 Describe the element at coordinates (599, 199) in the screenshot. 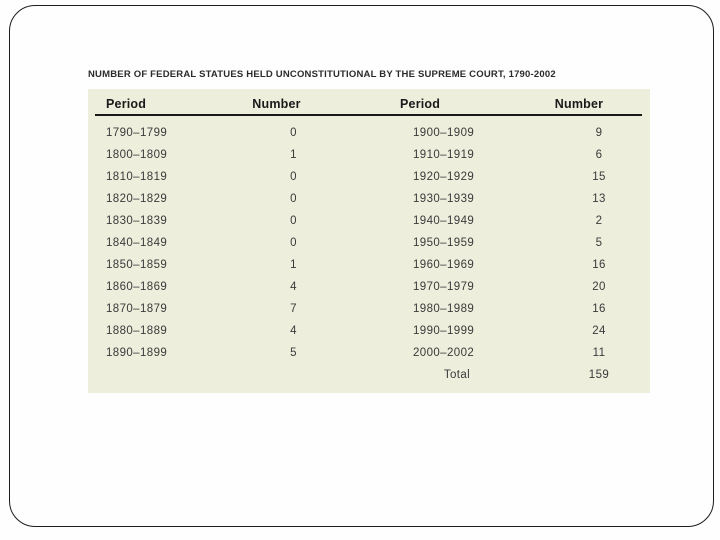

I see `number-cell-right: 13` at that location.